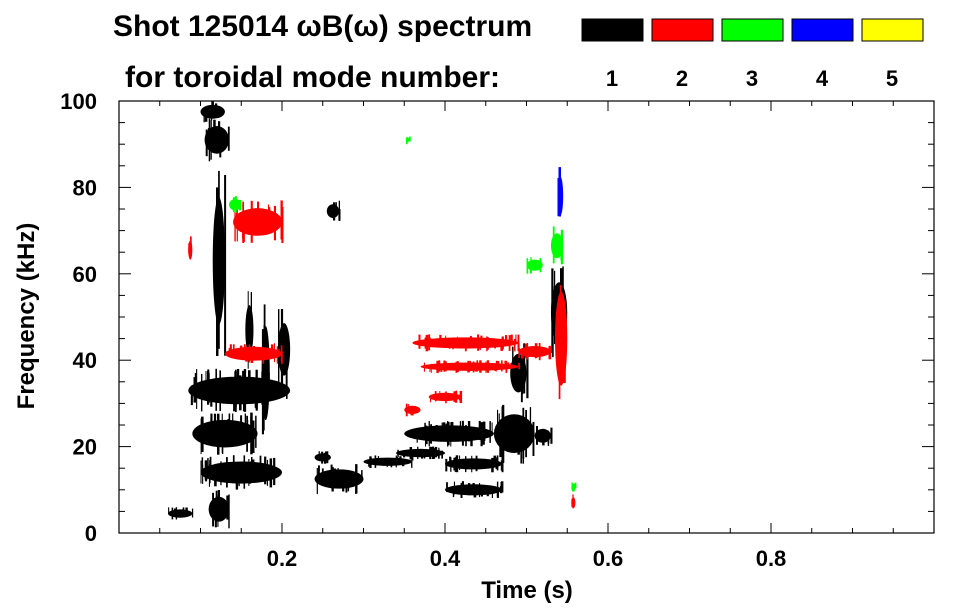 The width and height of the screenshot is (963, 615). I want to click on chart-title-line2: for toroidal mode number:, so click(312, 77).